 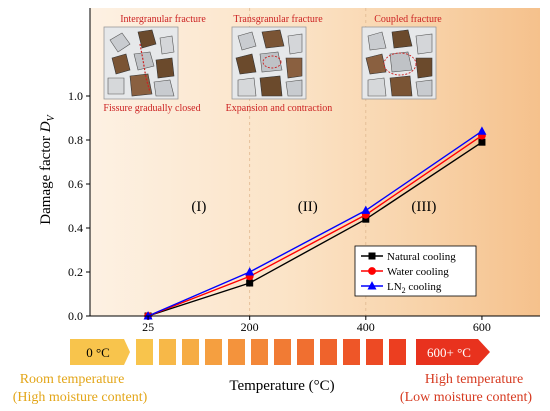 I want to click on y-tick-label: 0.6, so click(x=75, y=184).